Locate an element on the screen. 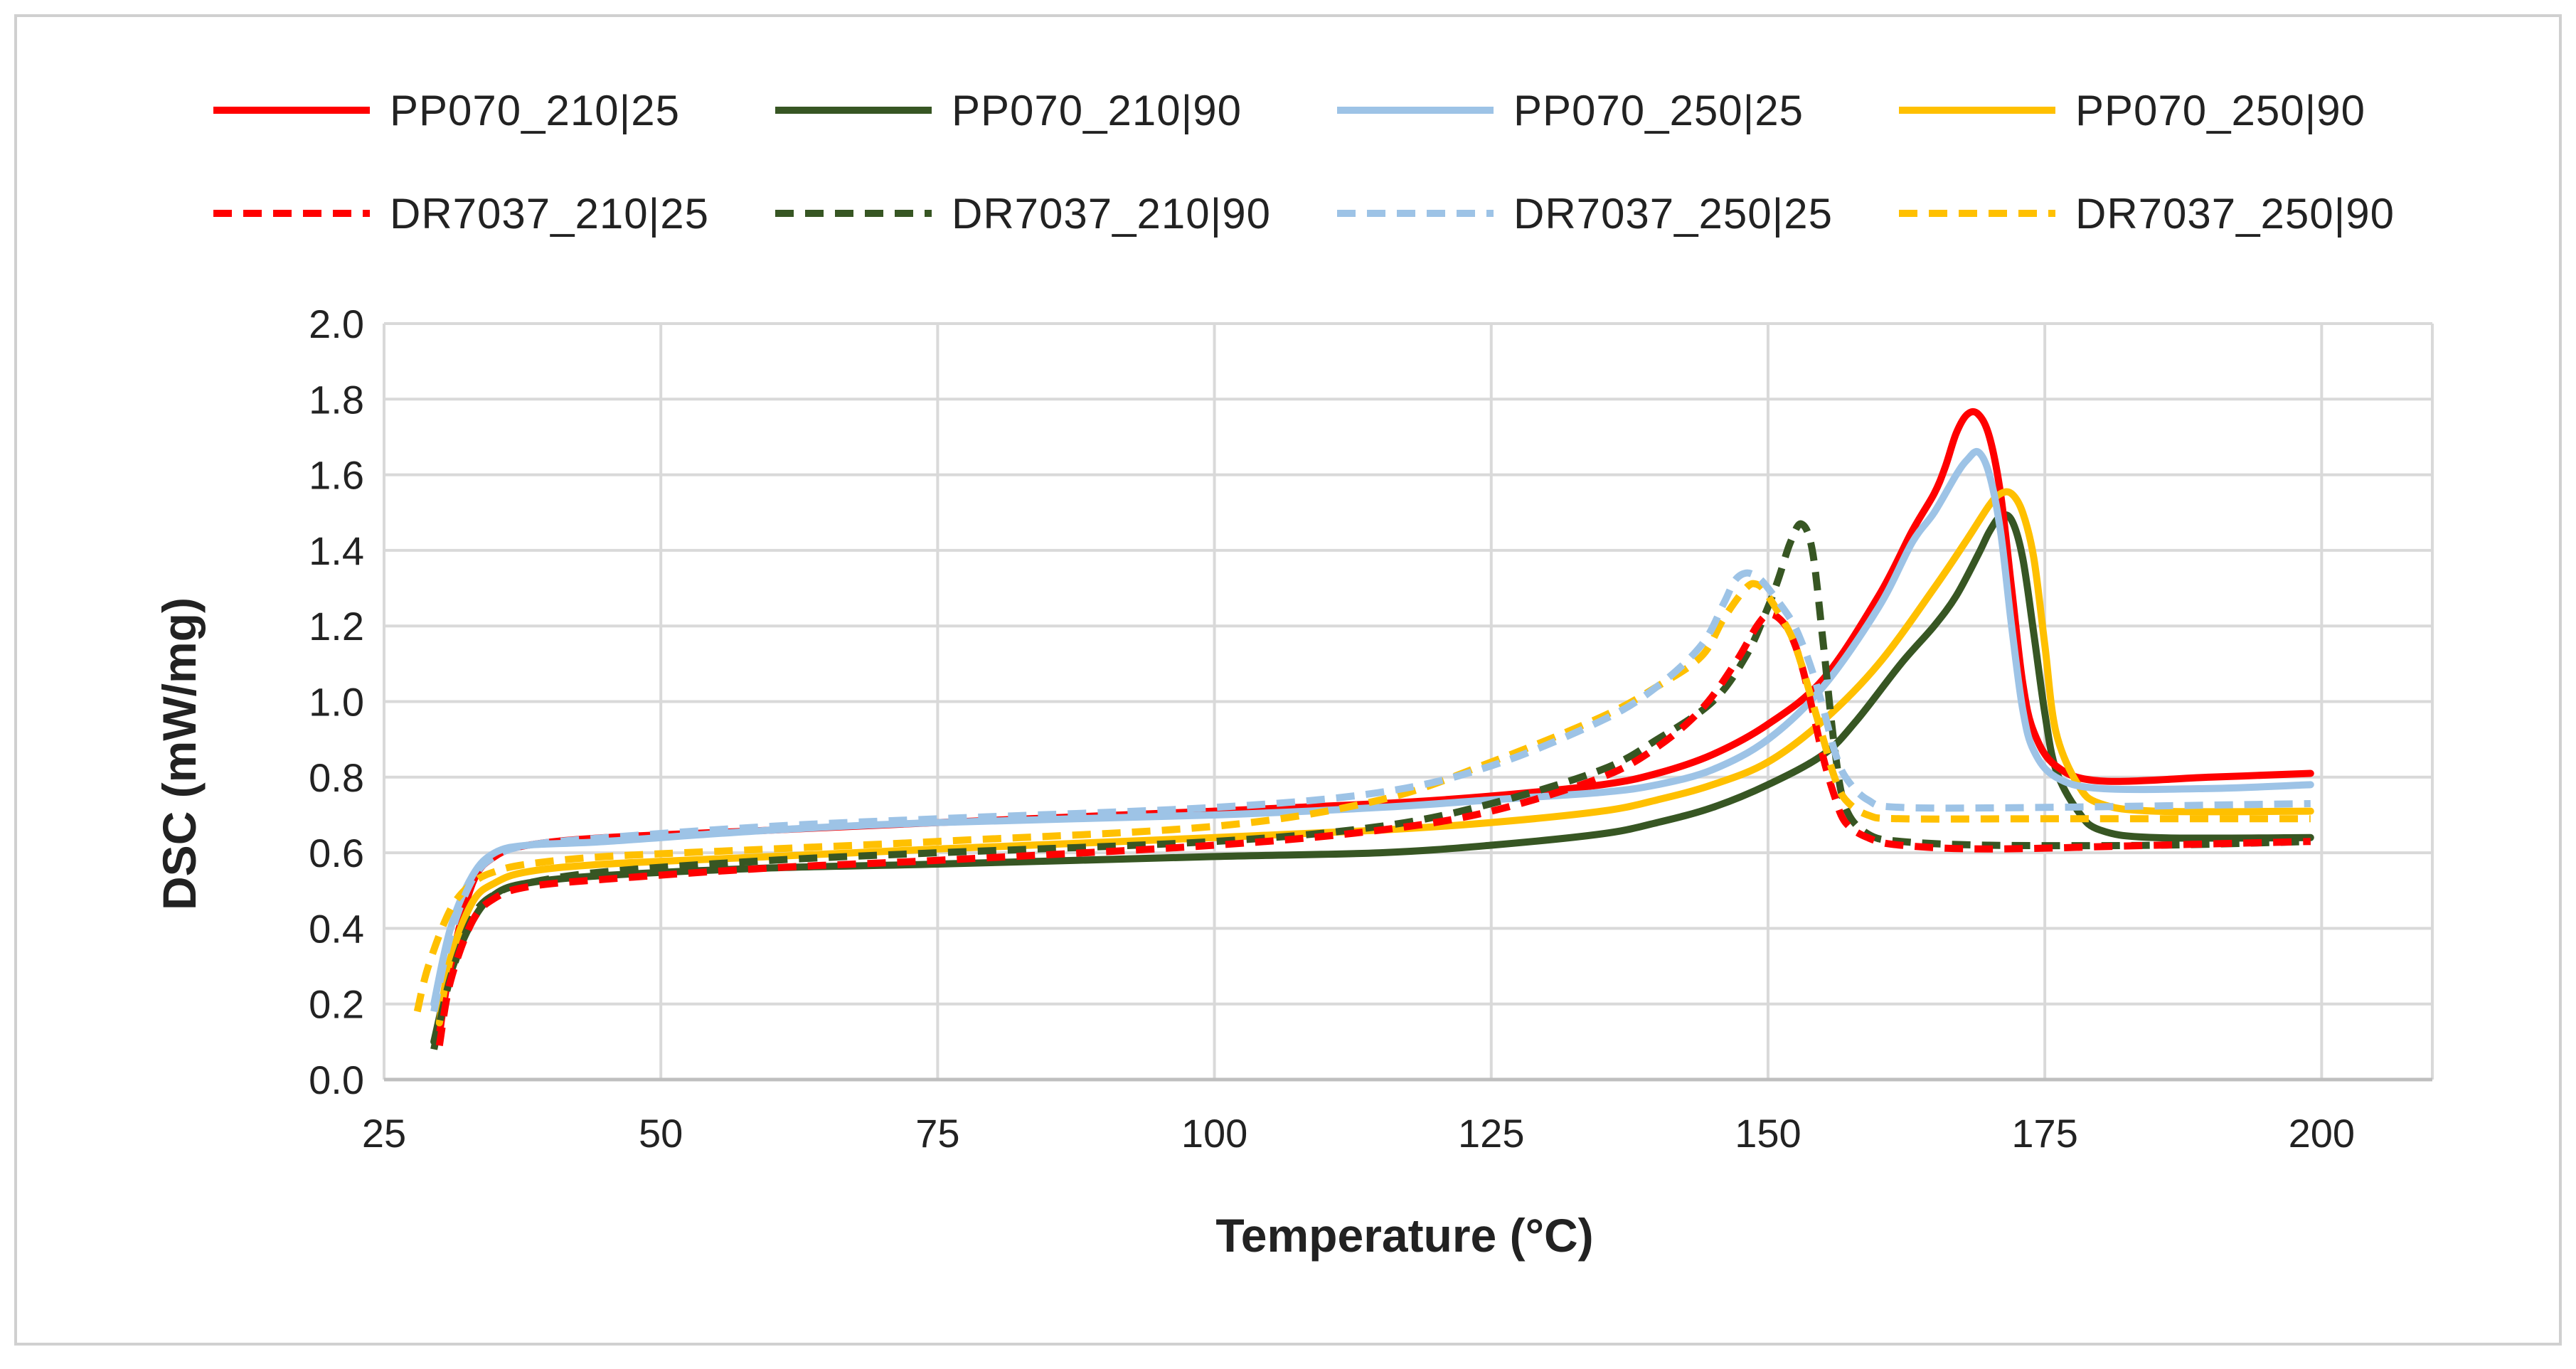 Image resolution: width=2576 pixels, height=1369 pixels. legend-label: PP070_210|90 is located at coordinates (1097, 110).